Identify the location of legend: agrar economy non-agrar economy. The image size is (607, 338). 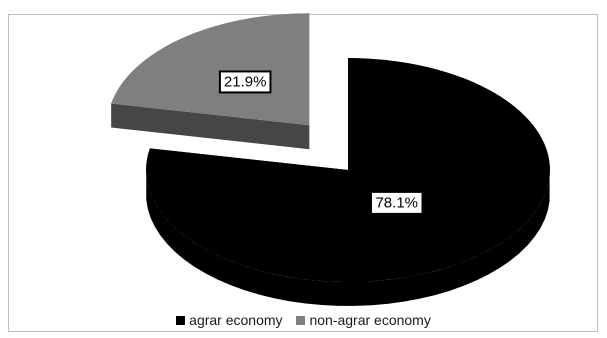
(303, 320).